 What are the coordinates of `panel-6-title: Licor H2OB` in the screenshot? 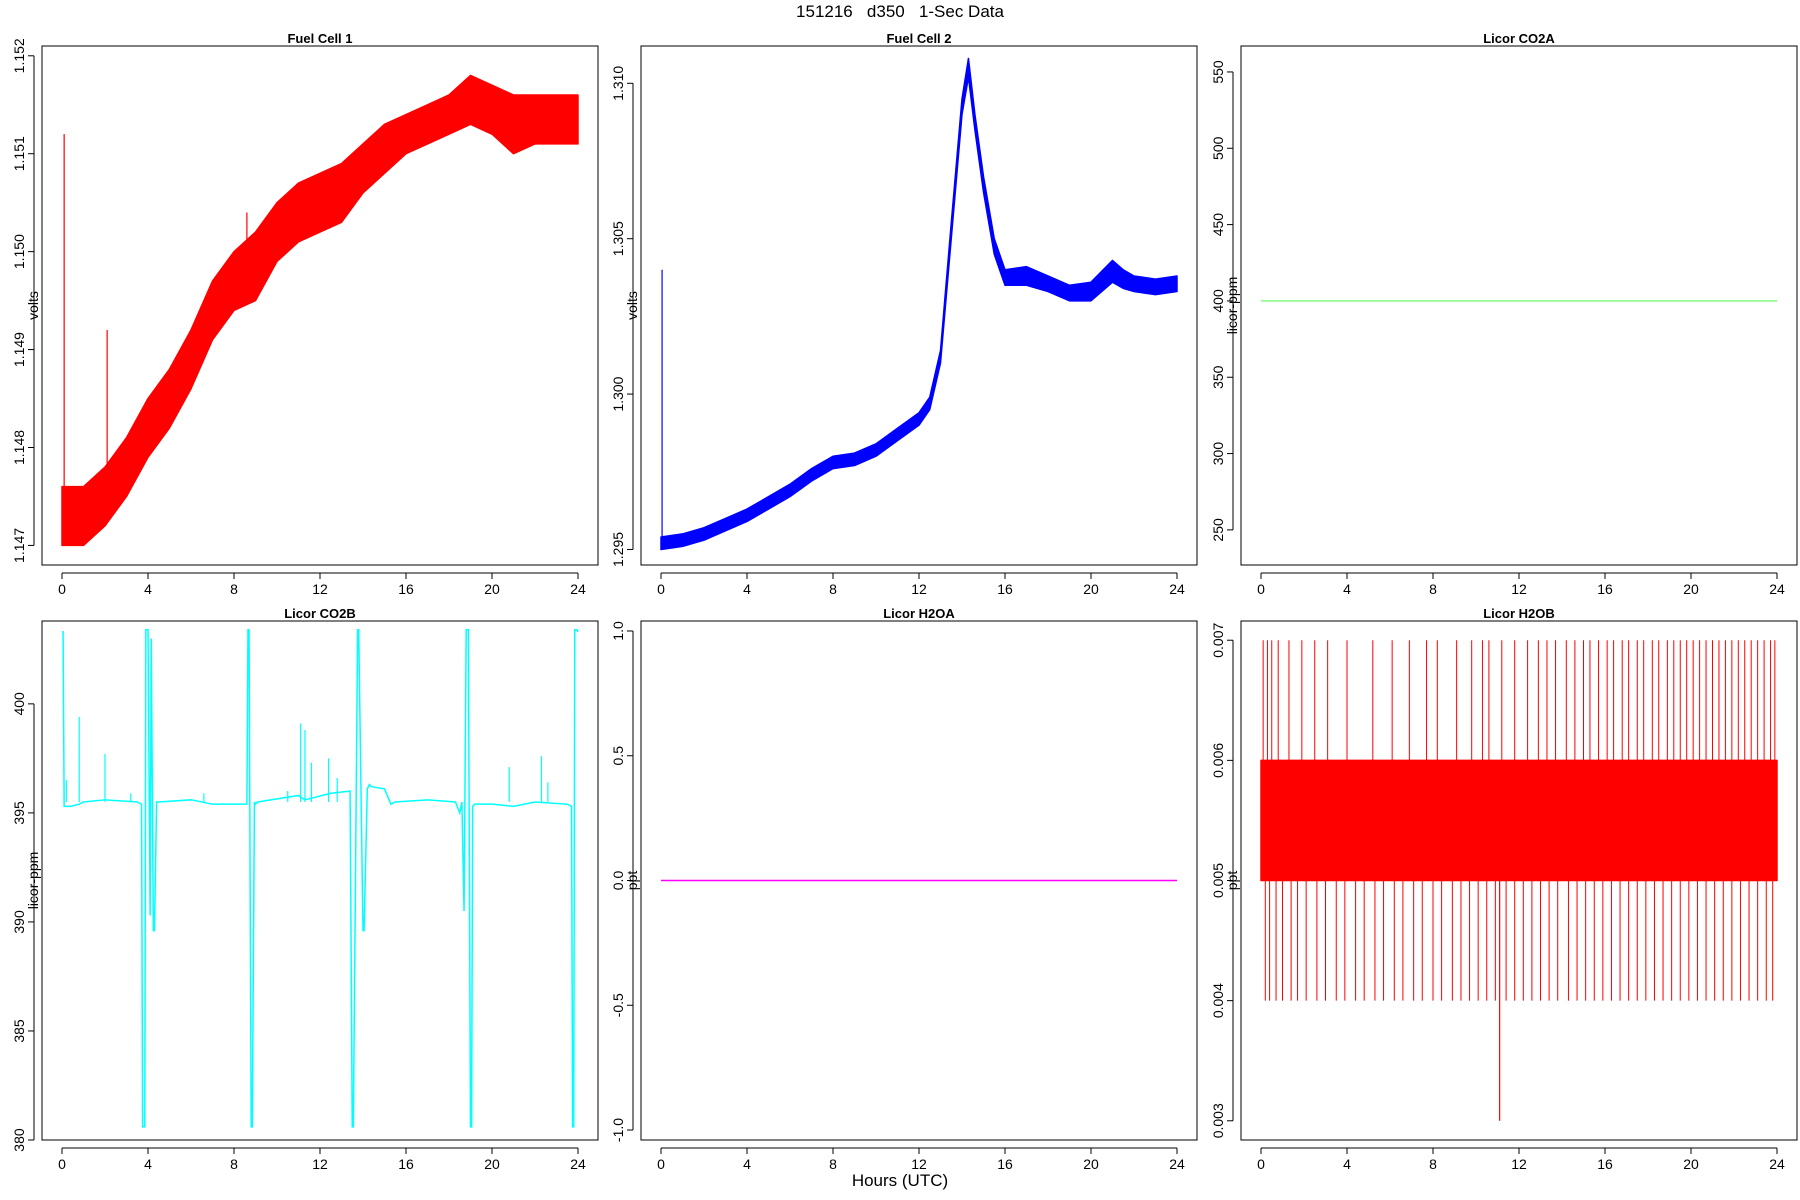 It's located at (1519, 613).